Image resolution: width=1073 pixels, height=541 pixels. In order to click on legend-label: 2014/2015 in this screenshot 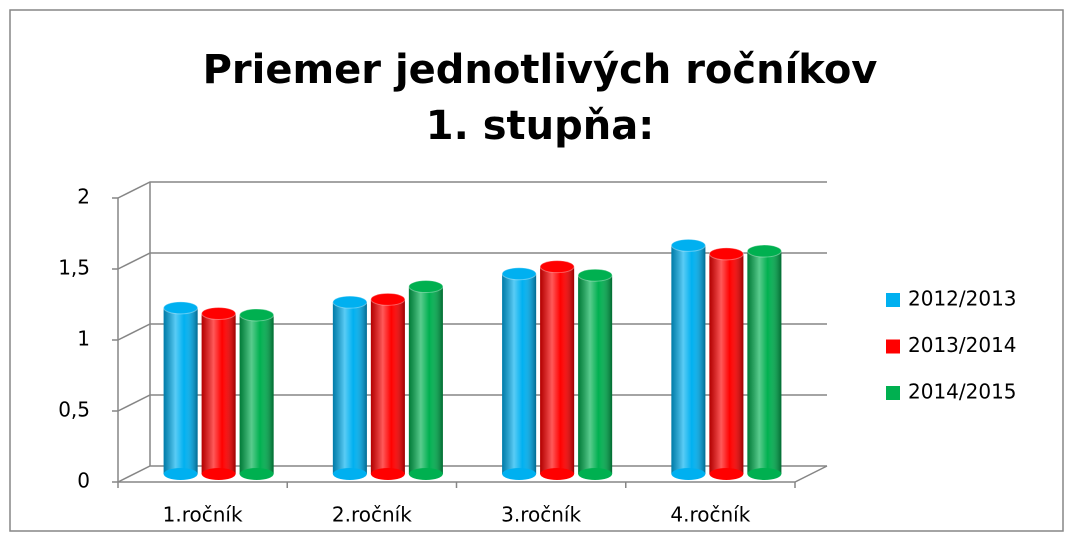, I will do `click(962, 392)`.